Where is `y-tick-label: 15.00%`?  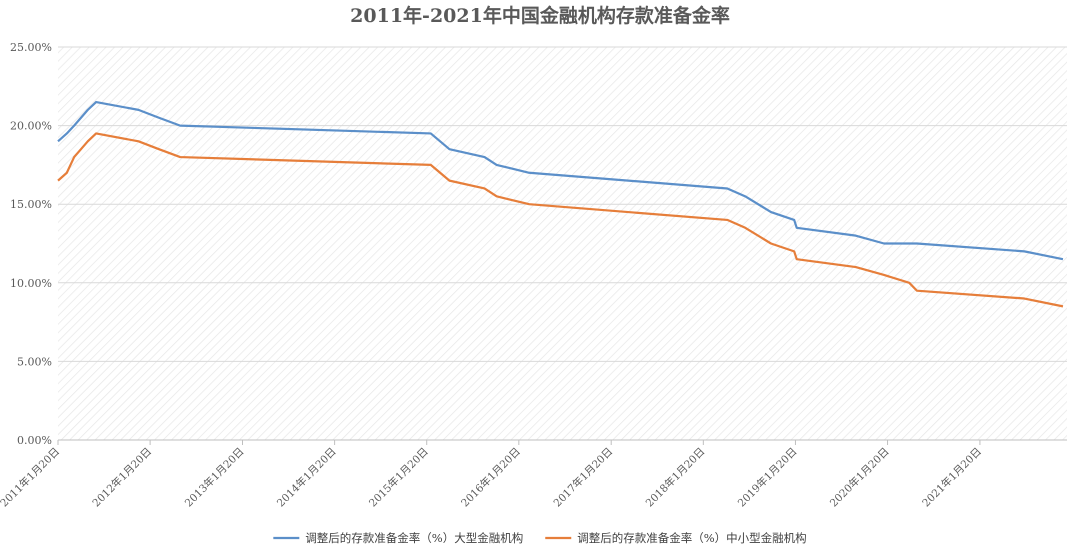 y-tick-label: 15.00% is located at coordinates (31, 204).